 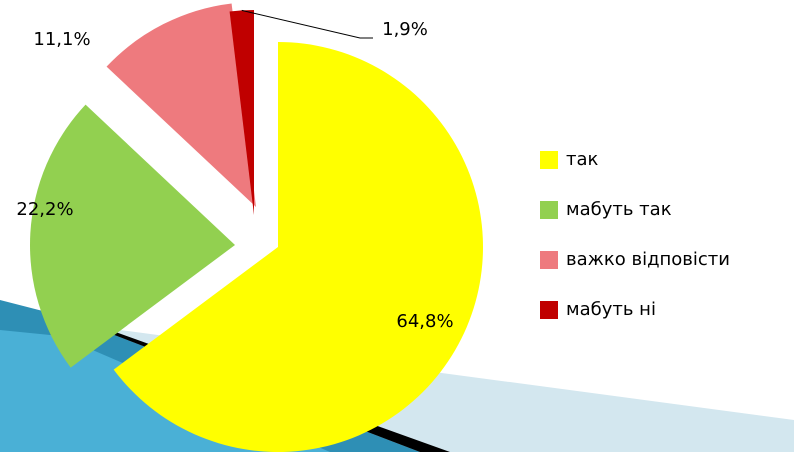 What do you see at coordinates (61, 39) in the screenshot?
I see `data-label: 11,1%` at bounding box center [61, 39].